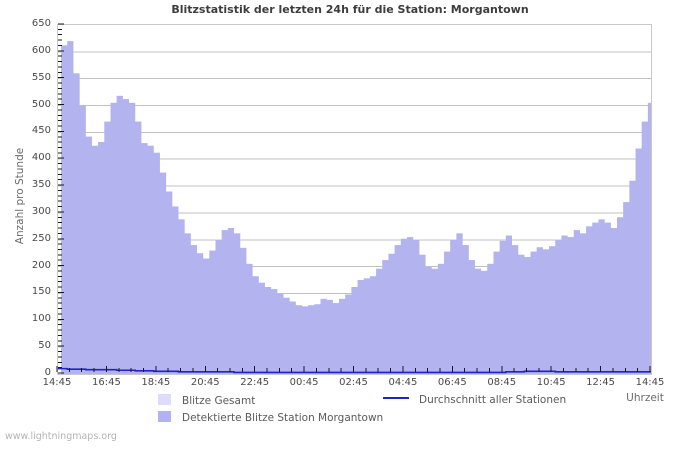  Describe the element at coordinates (44, 346) in the screenshot. I see `y-tick-label: 50` at that location.